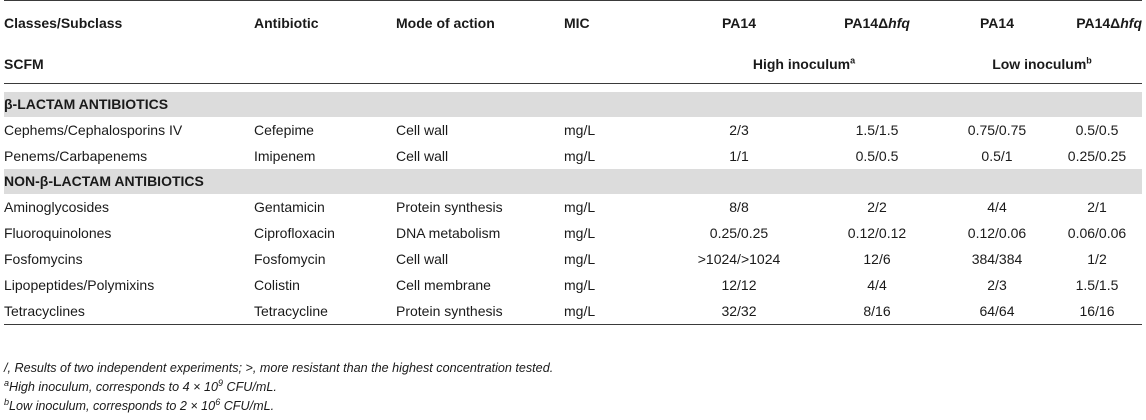 Image resolution: width=1146 pixels, height=420 pixels. Describe the element at coordinates (7, 401) in the screenshot. I see `footnote-b-mark: b` at that location.